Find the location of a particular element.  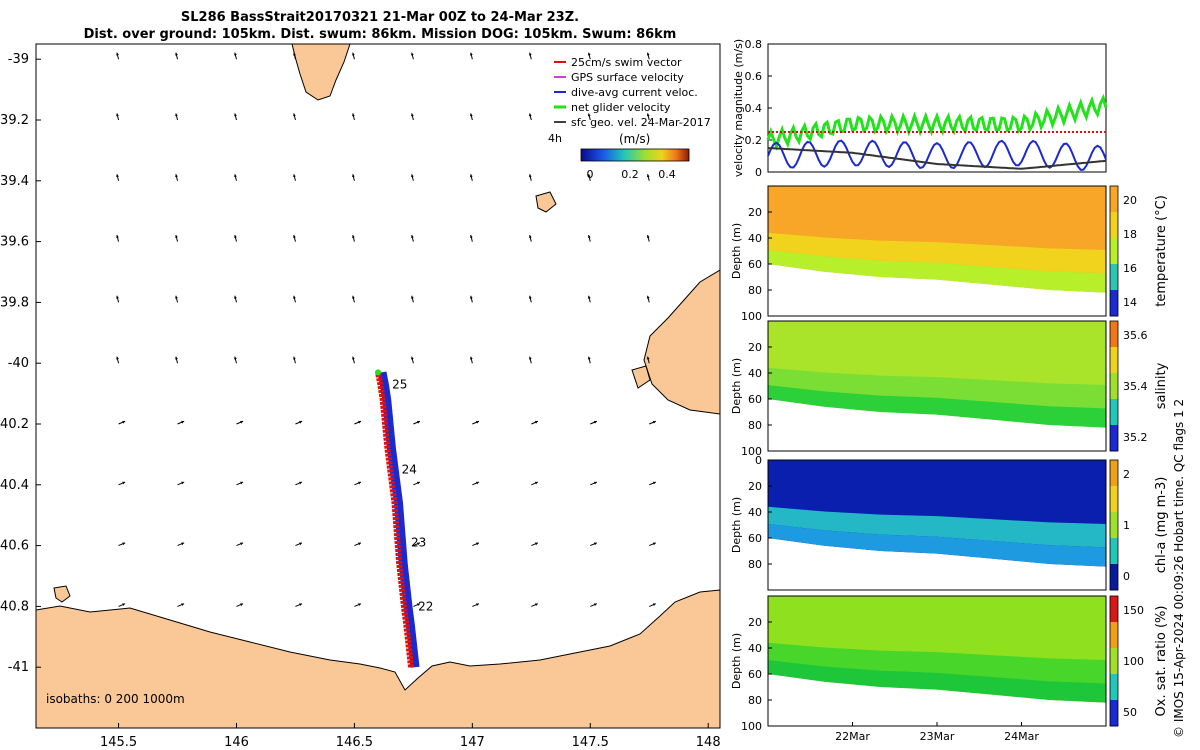

section-xtick-label: 22Mar is located at coordinates (852, 736).